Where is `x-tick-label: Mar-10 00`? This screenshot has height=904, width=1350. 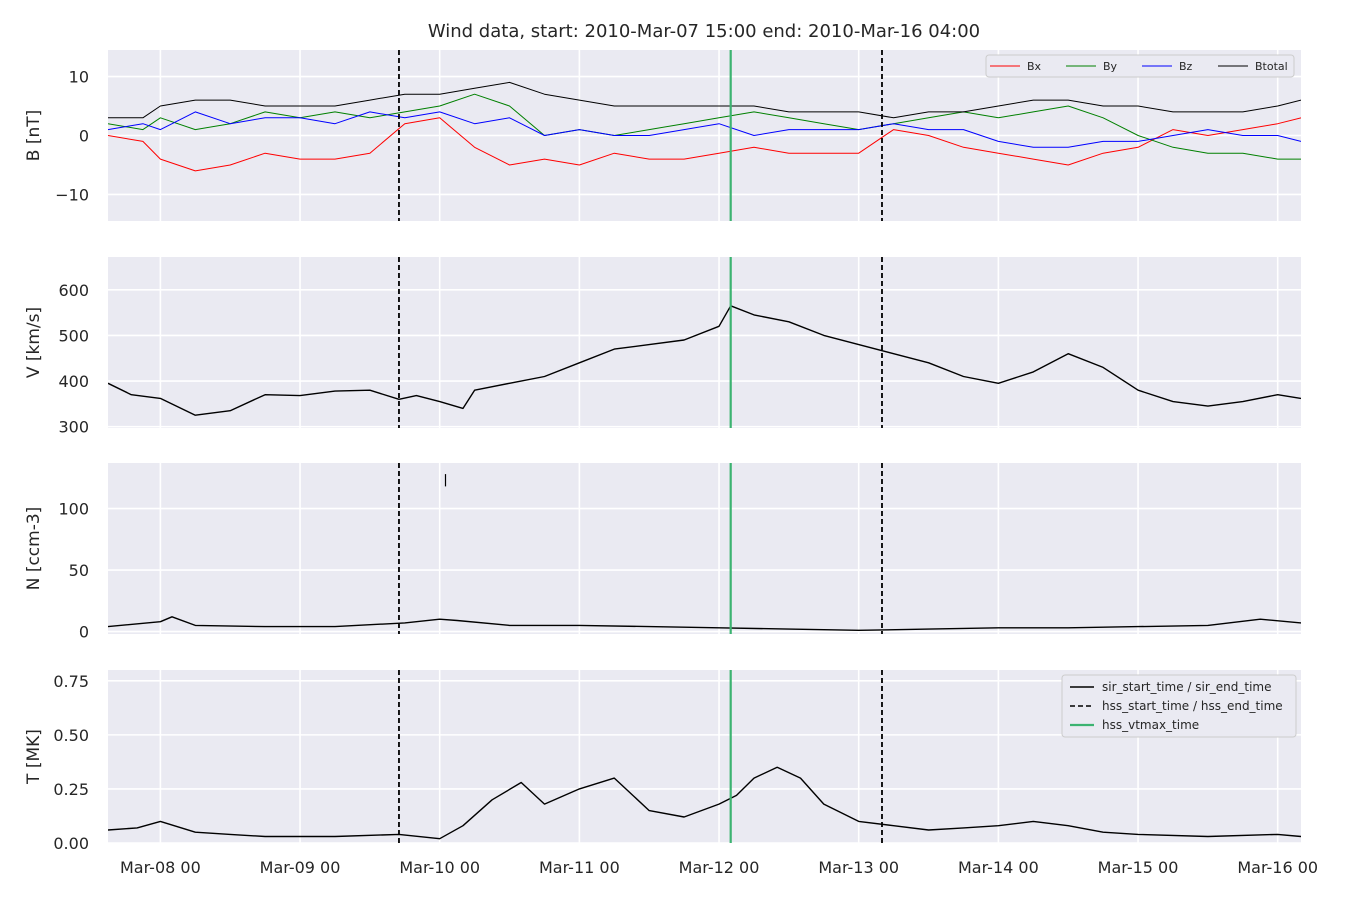
x-tick-label: Mar-10 00 is located at coordinates (439, 867).